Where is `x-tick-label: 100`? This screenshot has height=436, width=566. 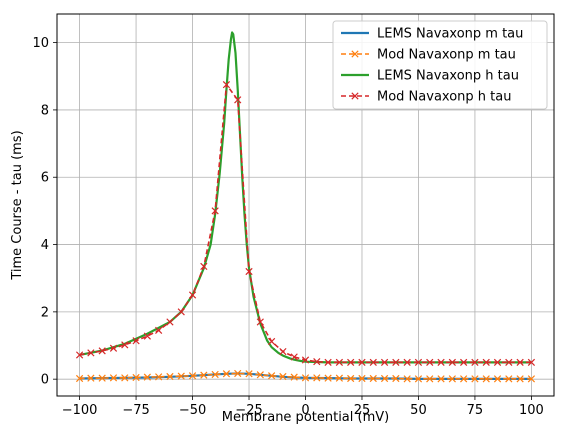
x-tick-label: 100 is located at coordinates (531, 410).